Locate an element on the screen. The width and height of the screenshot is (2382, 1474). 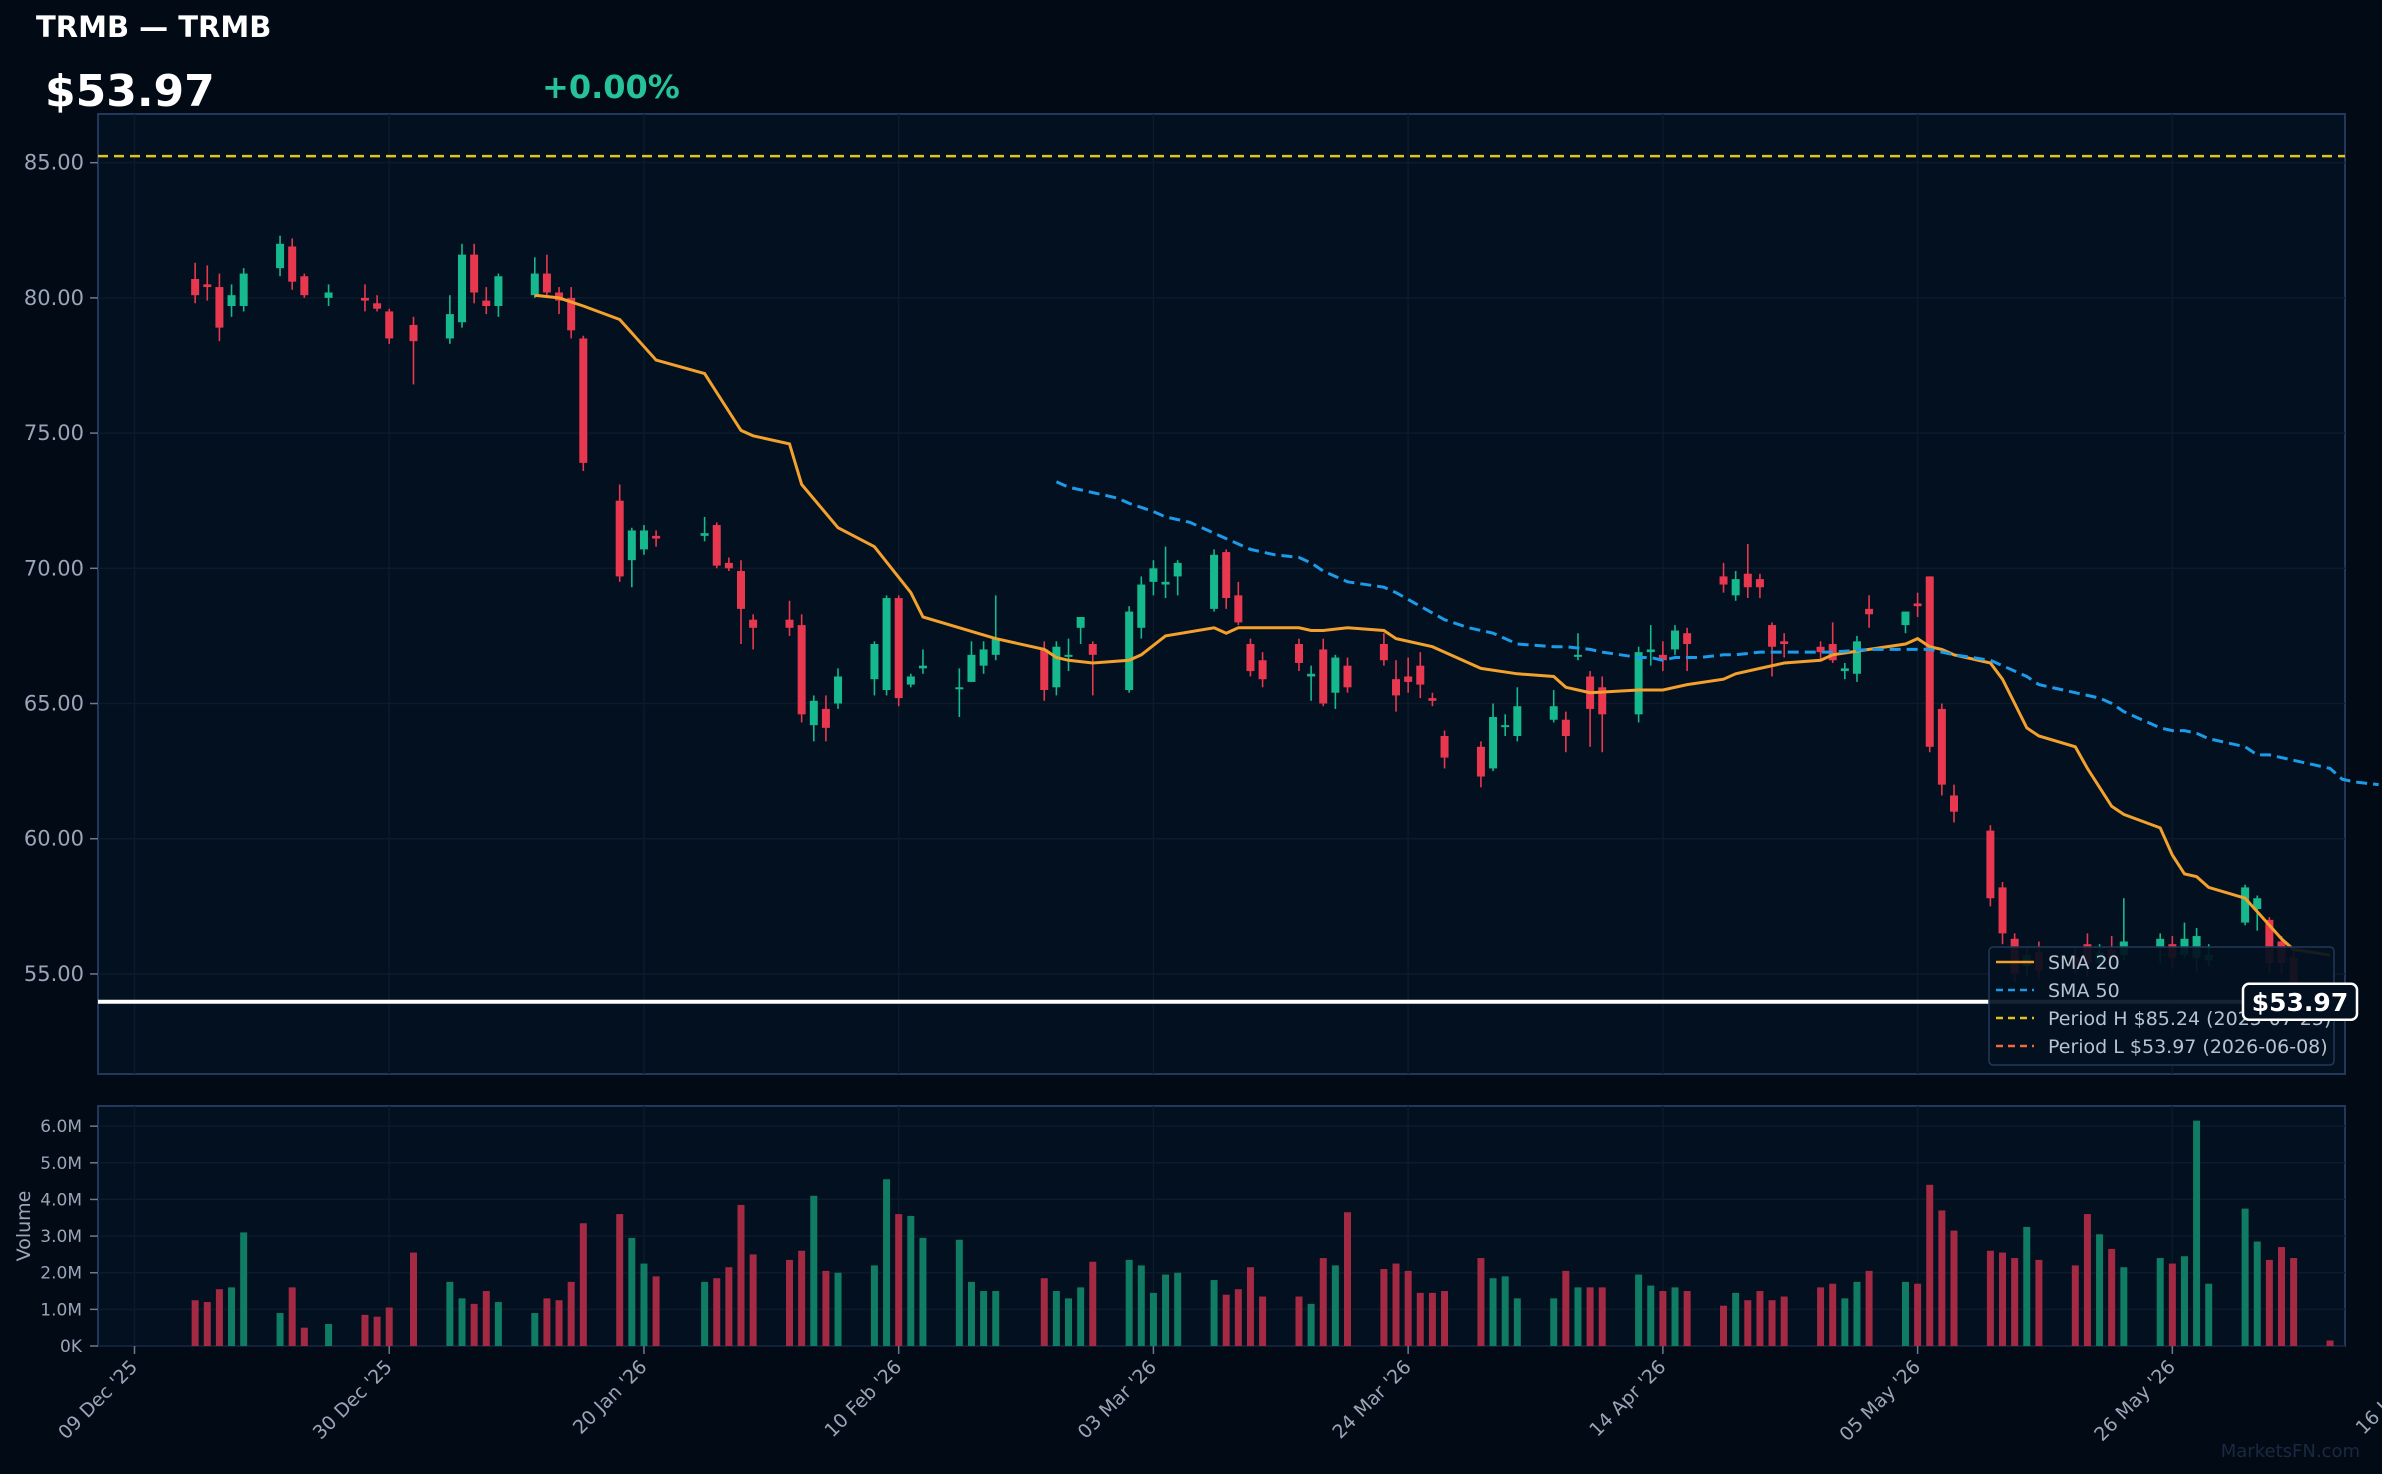
volume-tick-label: 1.0M is located at coordinates (61, 1310).